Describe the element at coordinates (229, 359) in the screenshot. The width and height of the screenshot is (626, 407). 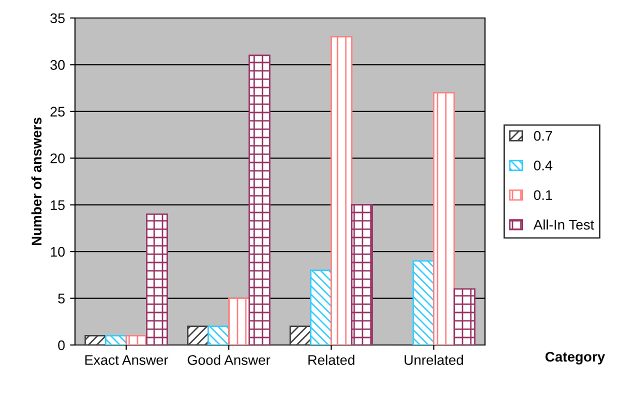
I see `x-tick-label: Good Answer` at that location.